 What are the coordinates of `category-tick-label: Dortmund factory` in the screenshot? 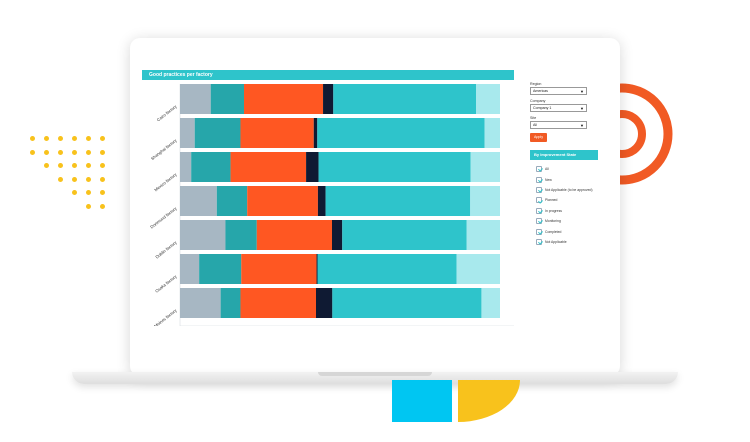 It's located at (163, 217).